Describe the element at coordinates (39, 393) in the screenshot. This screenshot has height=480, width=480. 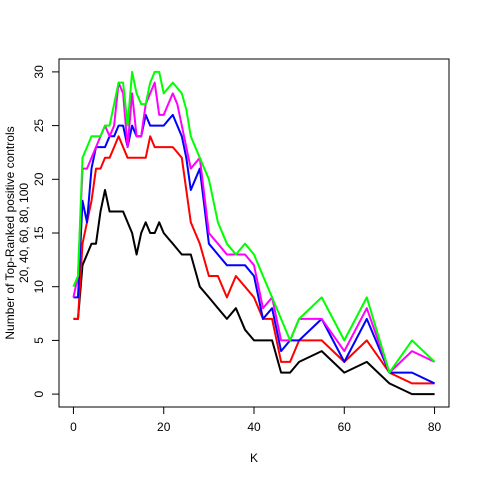
I see `y-tick-label: 0` at that location.